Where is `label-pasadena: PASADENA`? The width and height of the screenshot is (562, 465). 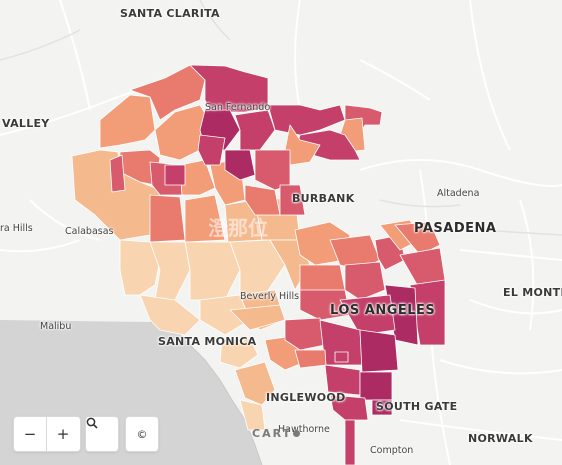 label-pasadena: PASADENA is located at coordinates (455, 228).